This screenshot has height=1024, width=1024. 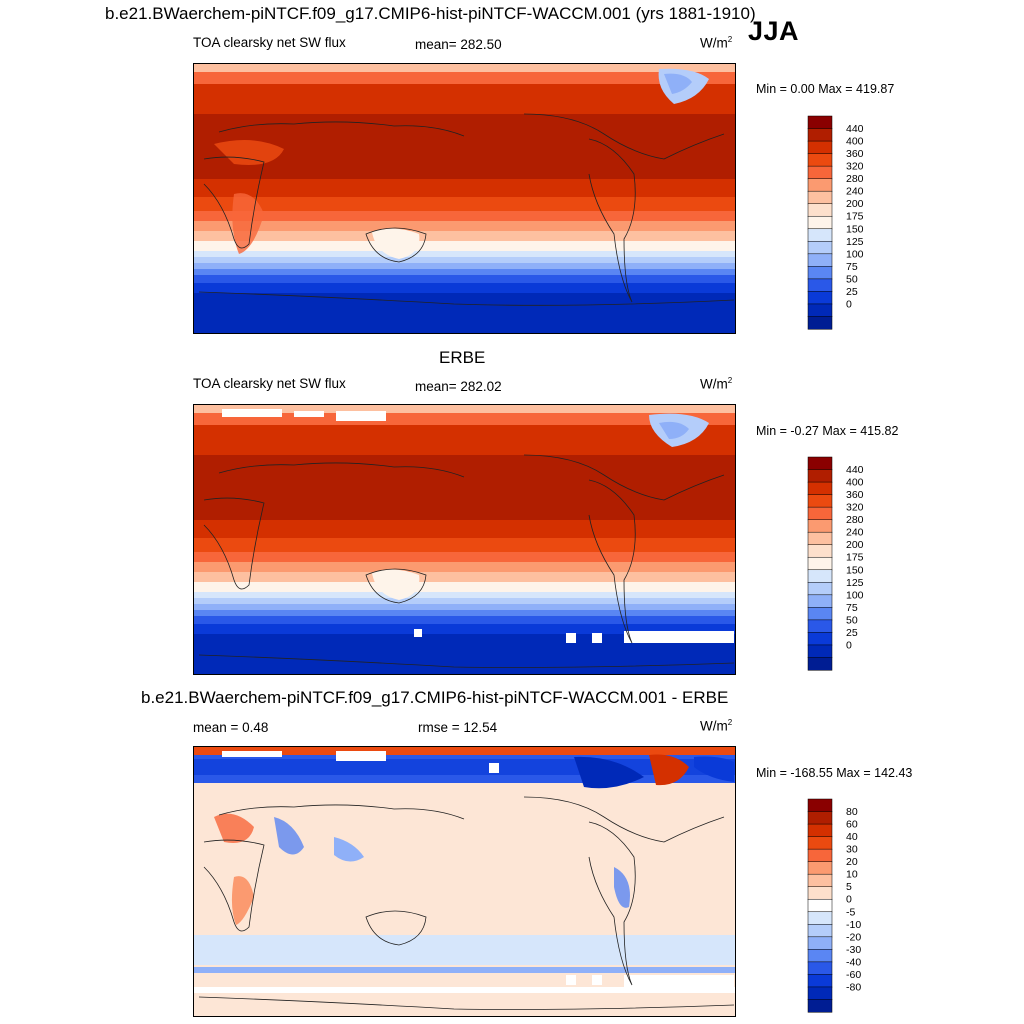 I want to click on panel-1-minmax: Min = 0.00 Max = 419.87, so click(x=825, y=89).